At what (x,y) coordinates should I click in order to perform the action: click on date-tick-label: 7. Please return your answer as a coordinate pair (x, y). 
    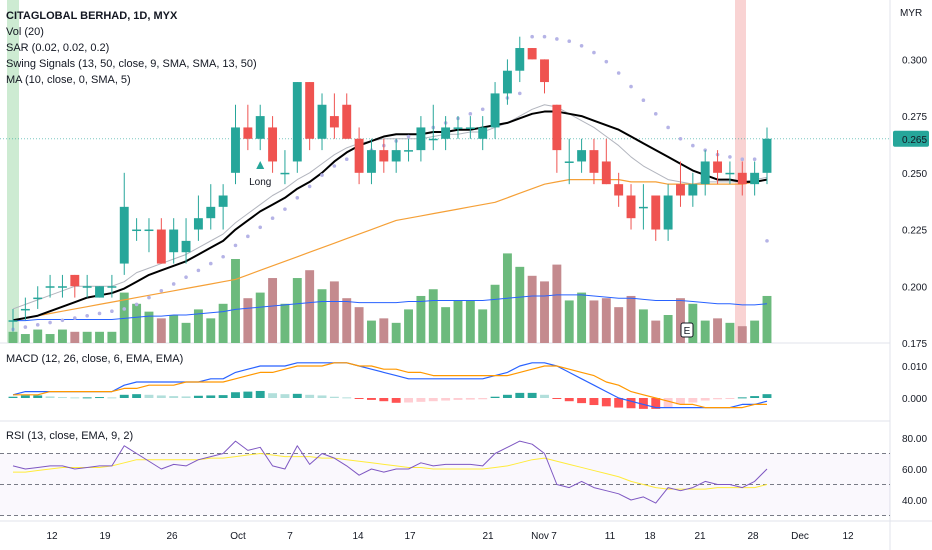
    Looking at the image, I should click on (554, 536).